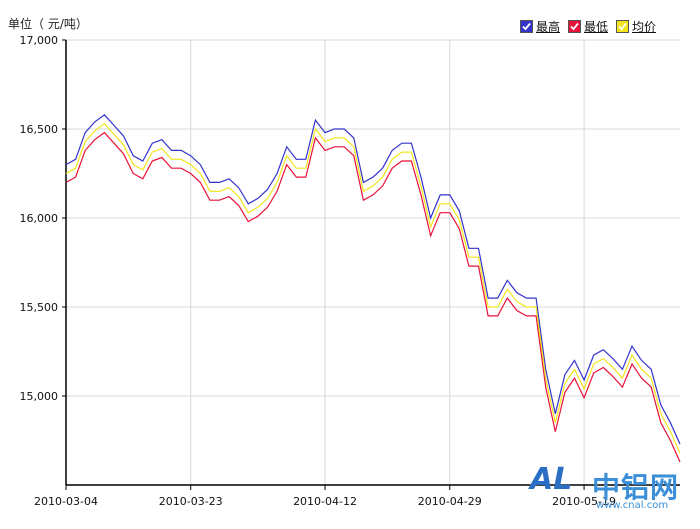  I want to click on x-tick-label: 2010-03-04, so click(66, 501).